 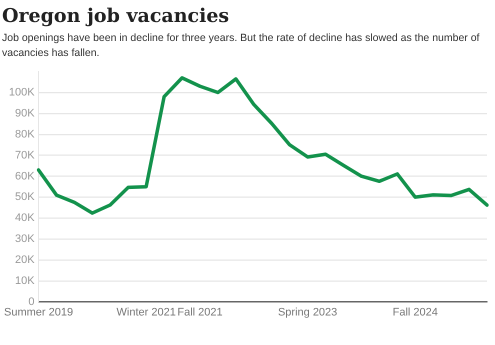 I want to click on x-tick-label: Winter 2021, so click(x=146, y=312).